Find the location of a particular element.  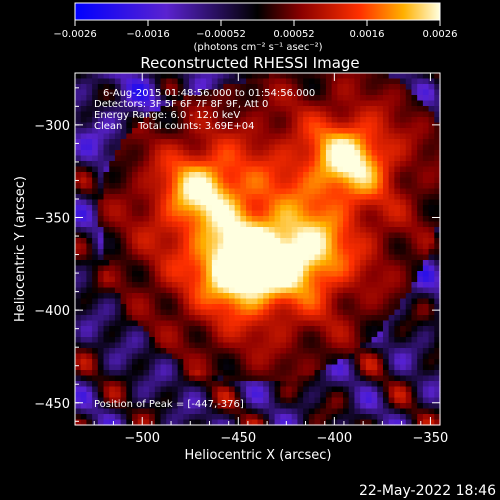

colorbar is located at coordinates (257, 11).